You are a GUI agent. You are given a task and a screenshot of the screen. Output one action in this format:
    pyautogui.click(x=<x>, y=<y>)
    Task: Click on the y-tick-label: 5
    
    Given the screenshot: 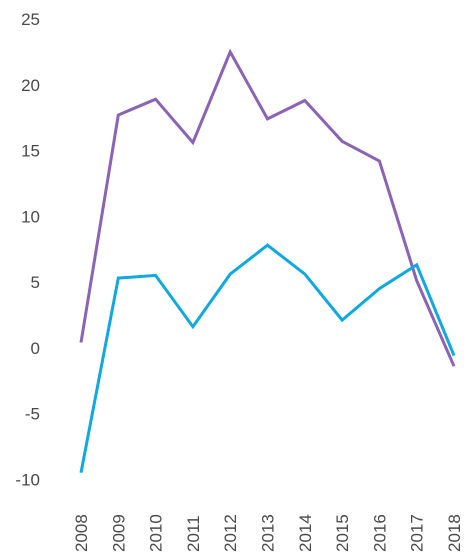 What is the action you would take?
    pyautogui.click(x=35, y=282)
    